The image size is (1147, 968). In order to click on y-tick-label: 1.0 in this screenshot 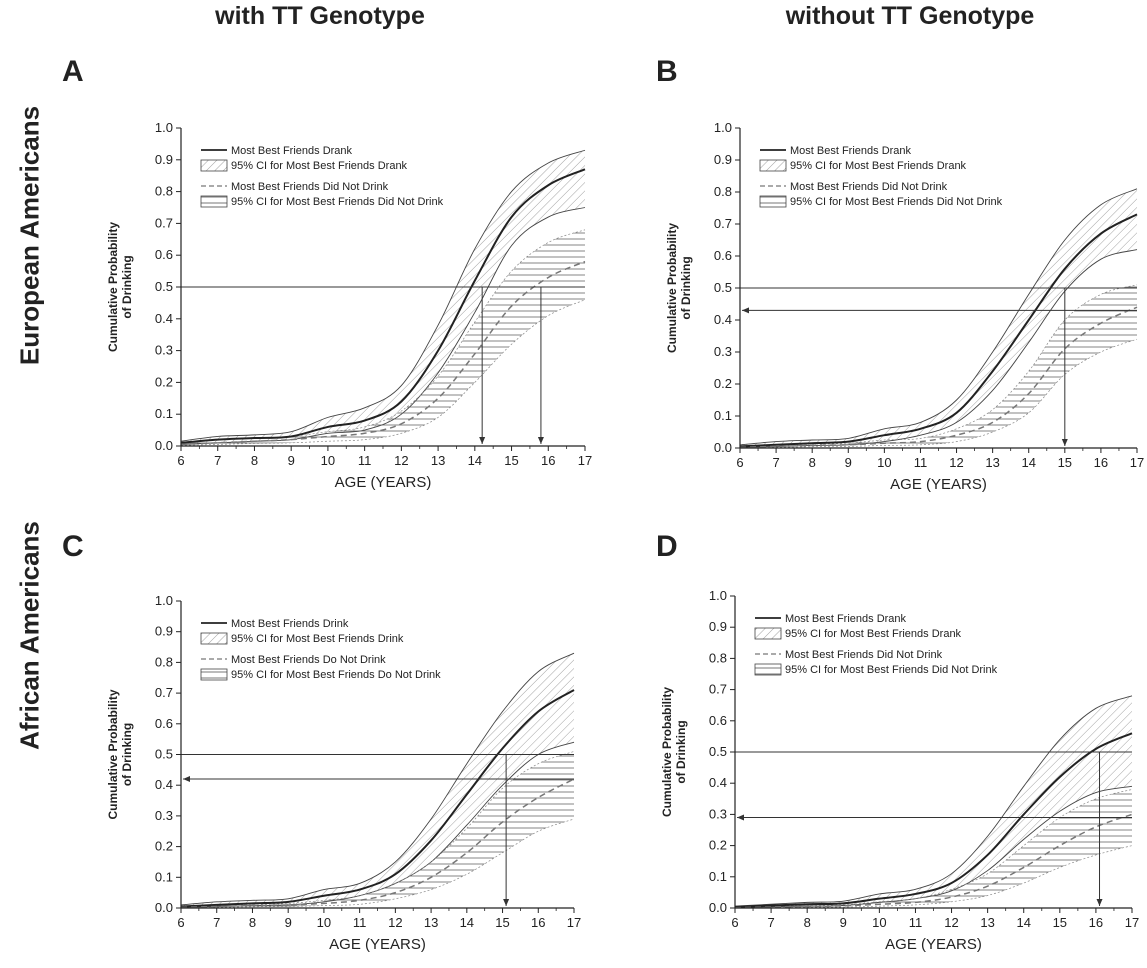, I will do `click(164, 127)`.